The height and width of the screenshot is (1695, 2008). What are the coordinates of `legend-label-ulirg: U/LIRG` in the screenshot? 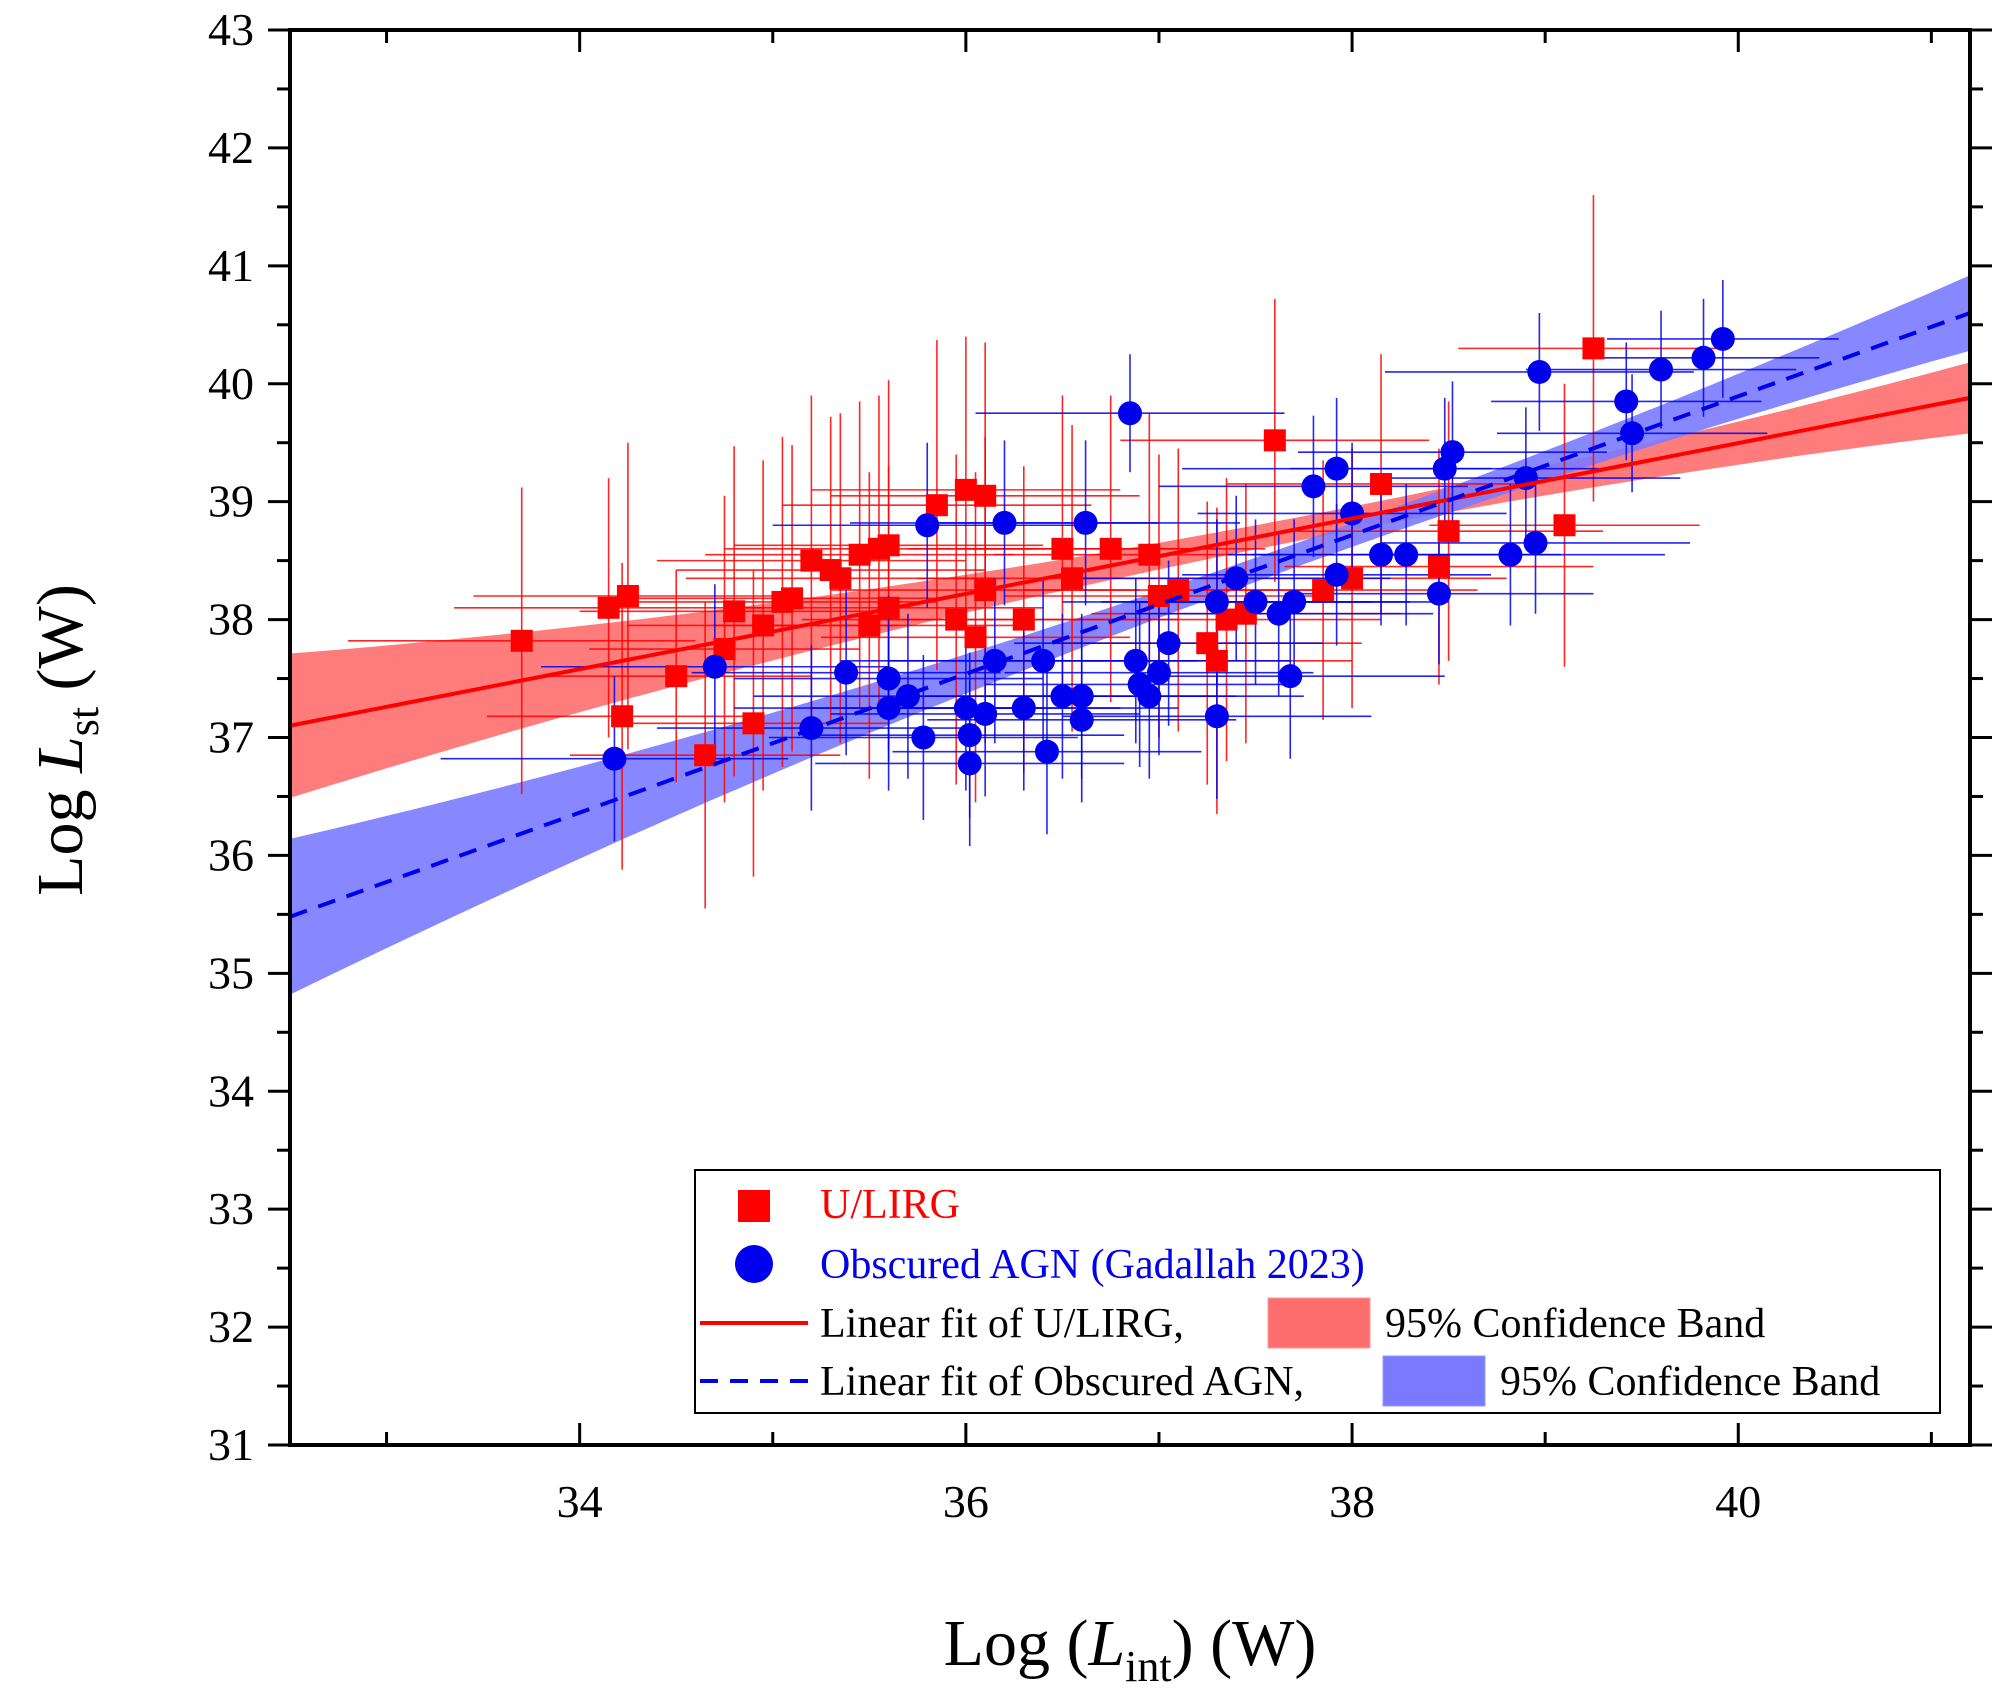 It's located at (890, 1205).